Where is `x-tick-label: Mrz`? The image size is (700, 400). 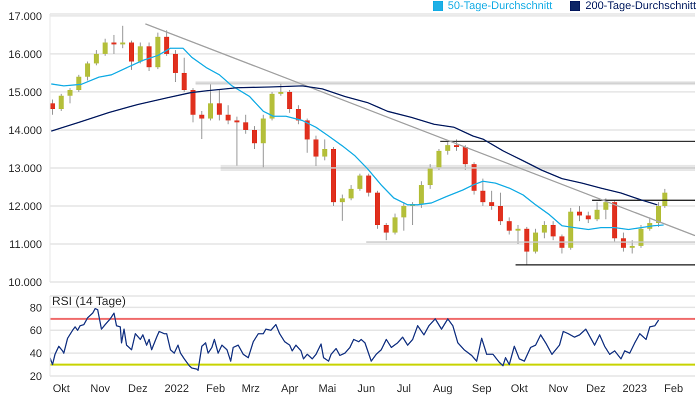 x-tick-label: Mrz is located at coordinates (251, 388).